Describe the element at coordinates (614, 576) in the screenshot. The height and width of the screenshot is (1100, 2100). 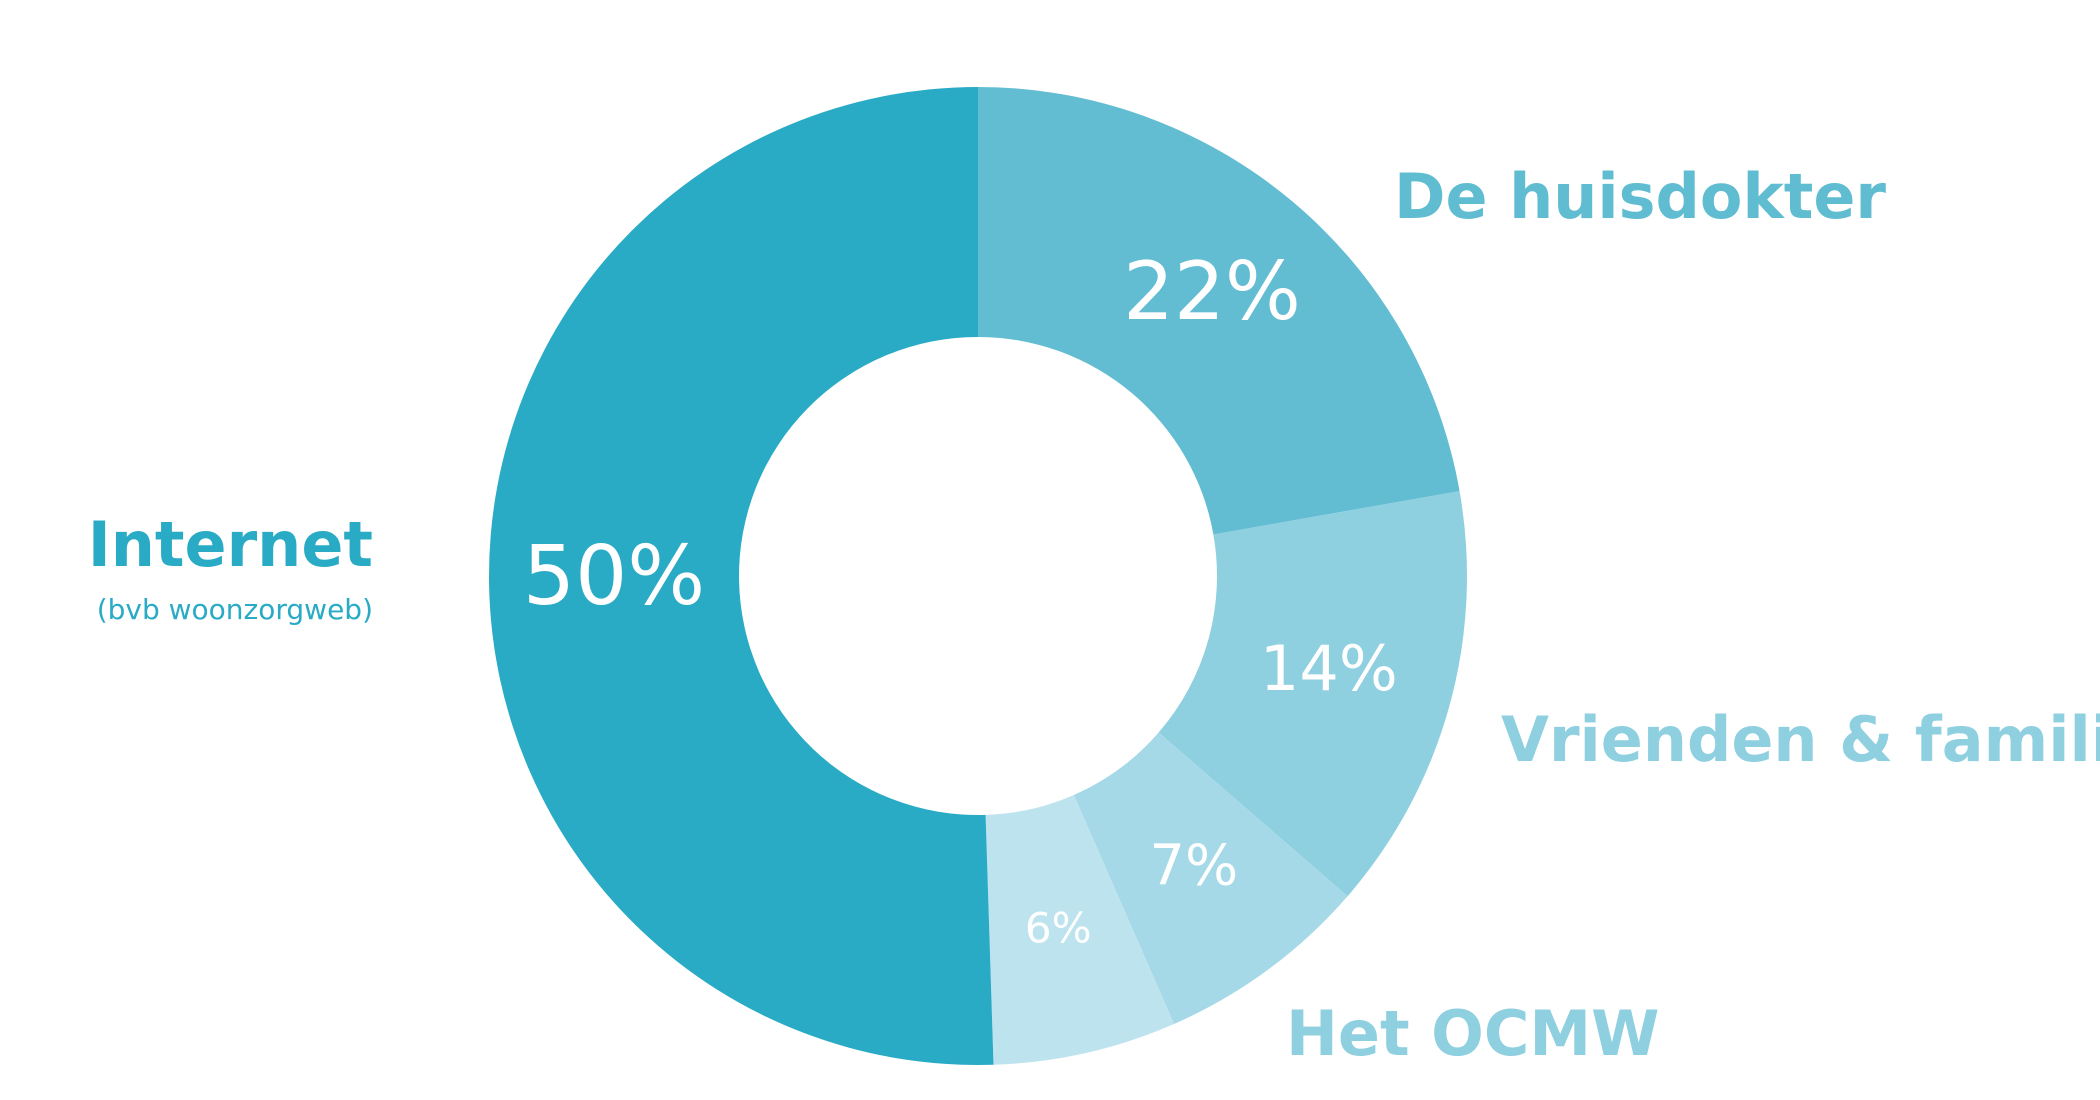
I see `value-label: 50%` at that location.